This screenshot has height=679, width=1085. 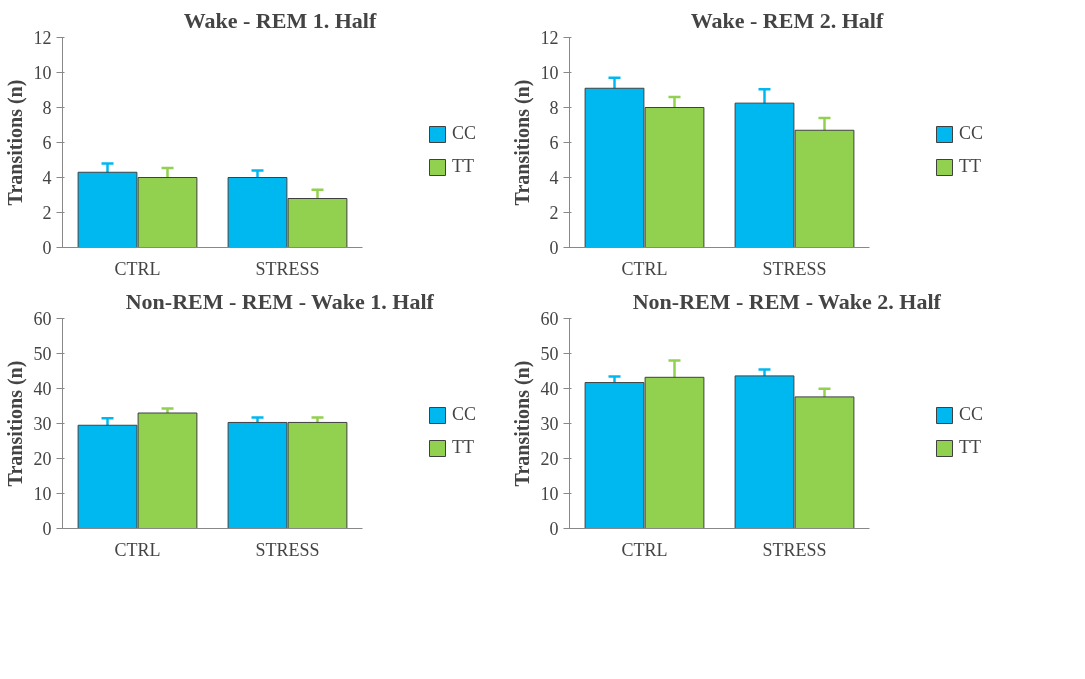 I want to click on chart-title: Non-REM - REM - Wake 1. Half, so click(x=280, y=301).